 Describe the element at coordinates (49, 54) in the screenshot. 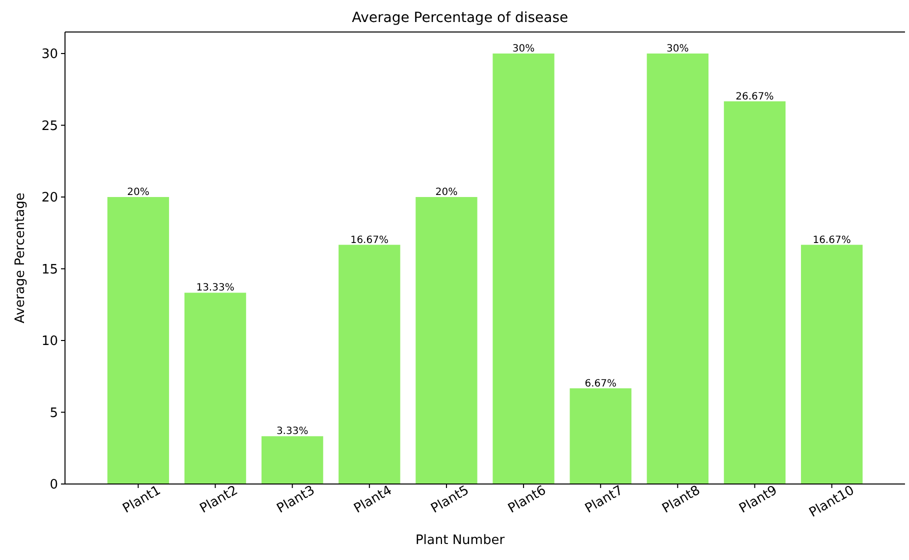

I see `y-tick-label: 30` at that location.